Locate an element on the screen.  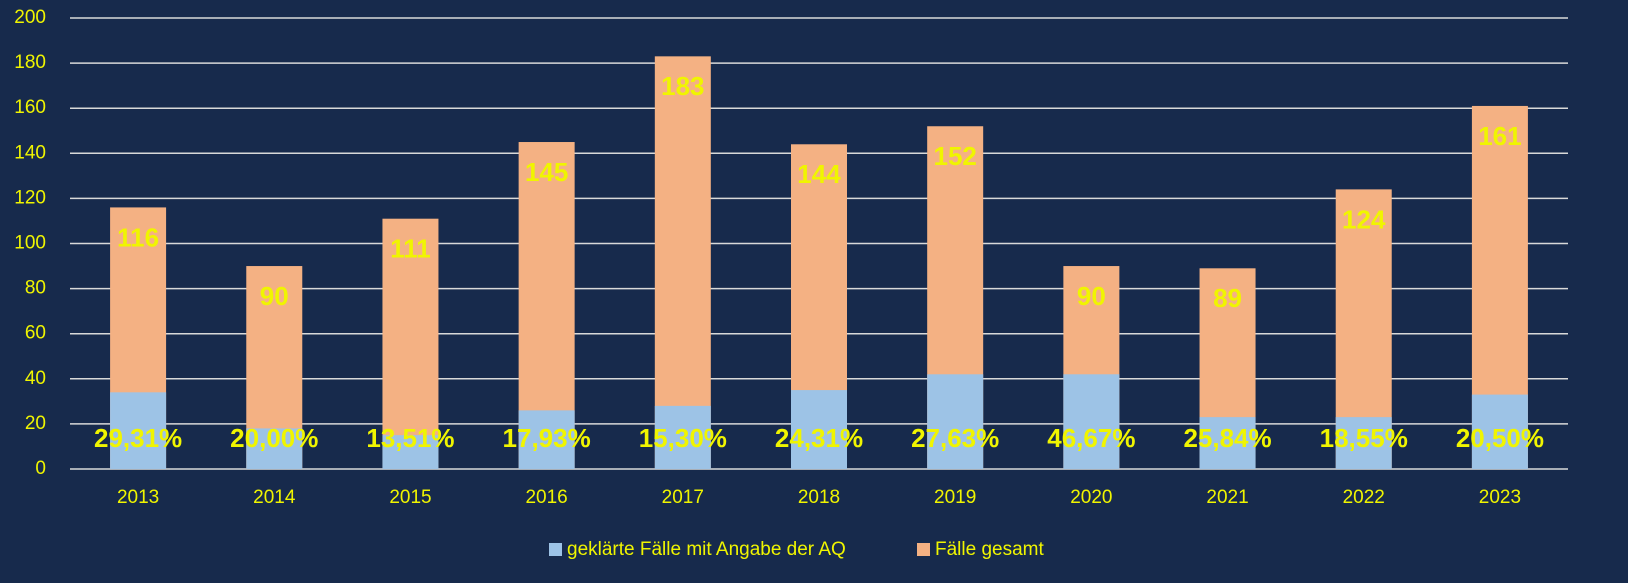
share-label: 17,93% is located at coordinates (547, 438).